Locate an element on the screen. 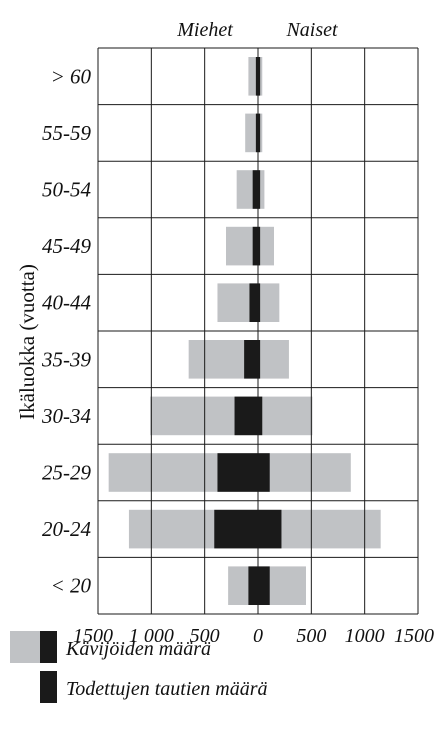  category-label: < 20 is located at coordinates (71, 586).